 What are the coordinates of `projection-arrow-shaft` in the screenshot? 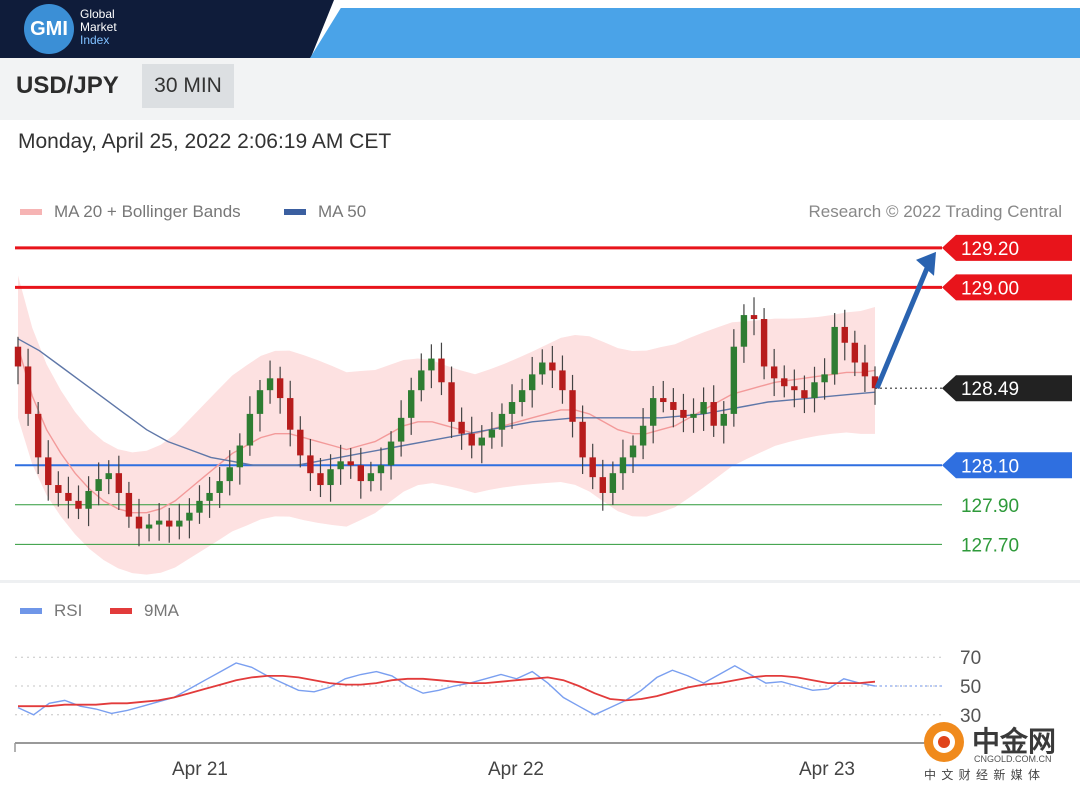 It's located at (902, 327).